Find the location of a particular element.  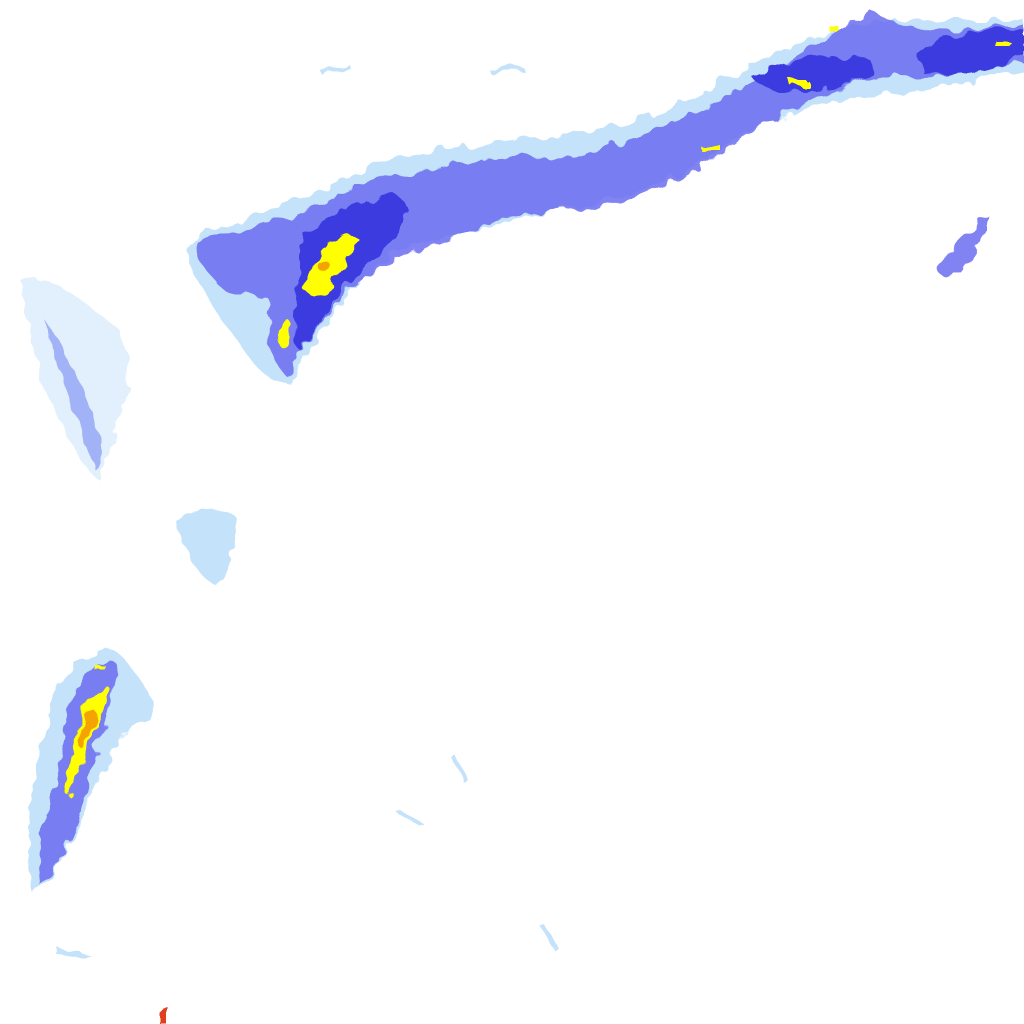

precip-cell-ne2-heavy is located at coordinates (972, 51).